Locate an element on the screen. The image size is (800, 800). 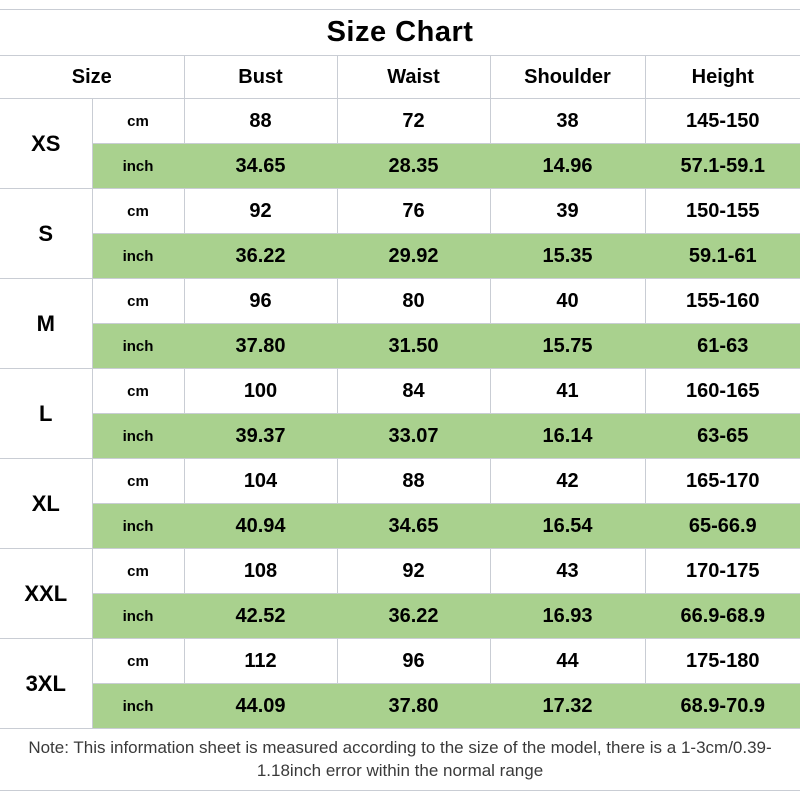
value-height: 65-66.9 is located at coordinates (722, 526).